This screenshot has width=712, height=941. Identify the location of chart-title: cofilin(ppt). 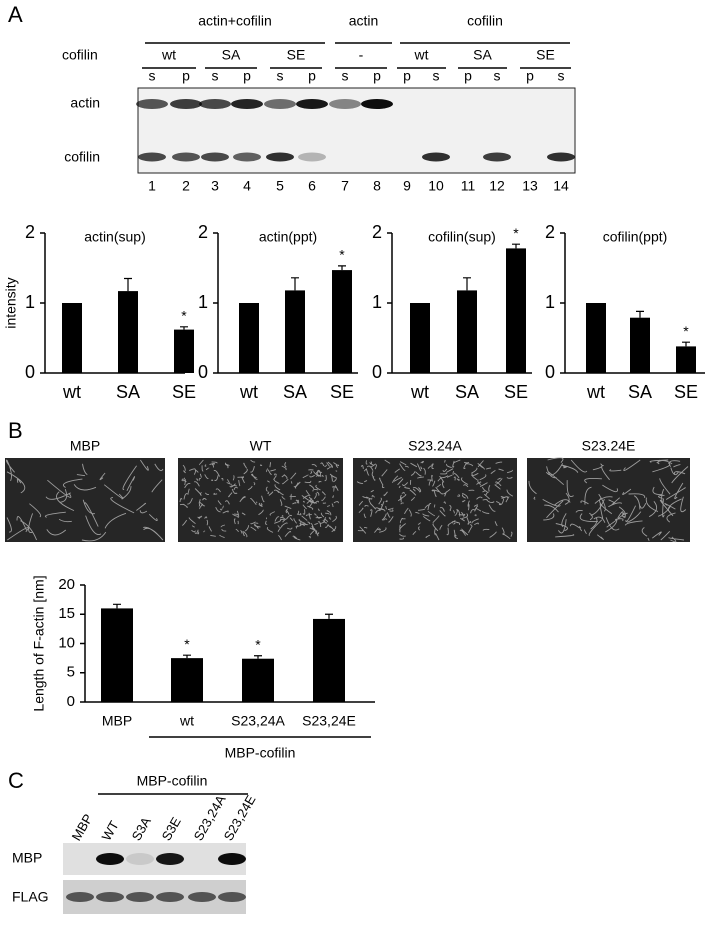
(635, 237).